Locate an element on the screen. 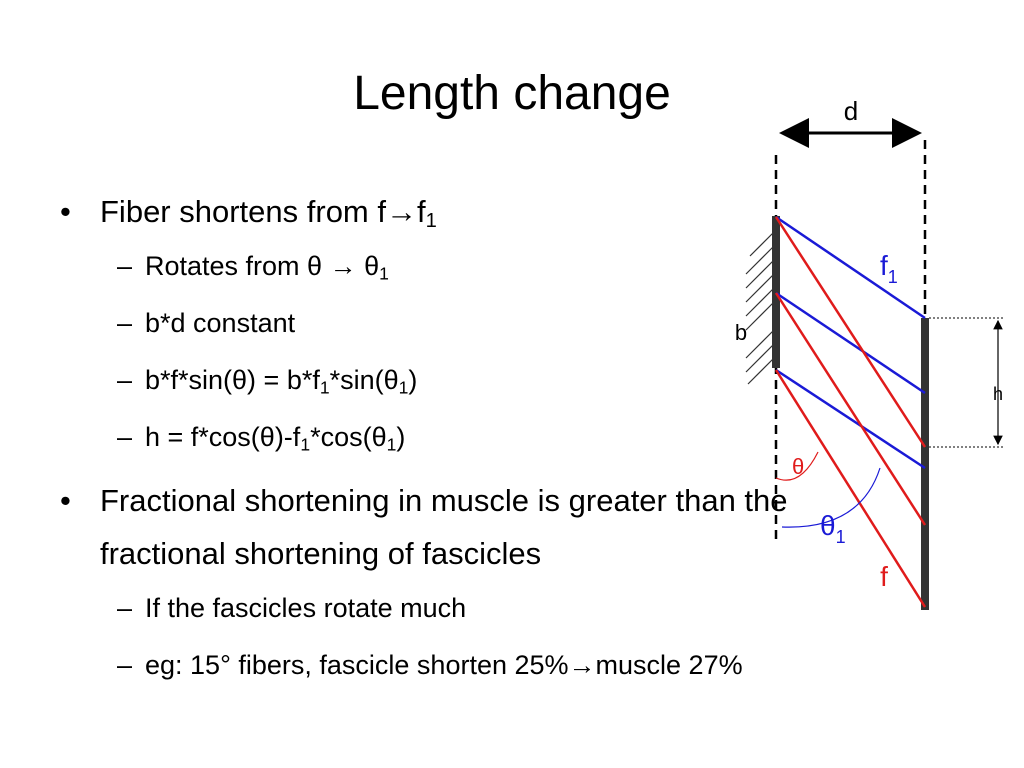 The height and width of the screenshot is (768, 1024). label-theta: θ is located at coordinates (798, 466).